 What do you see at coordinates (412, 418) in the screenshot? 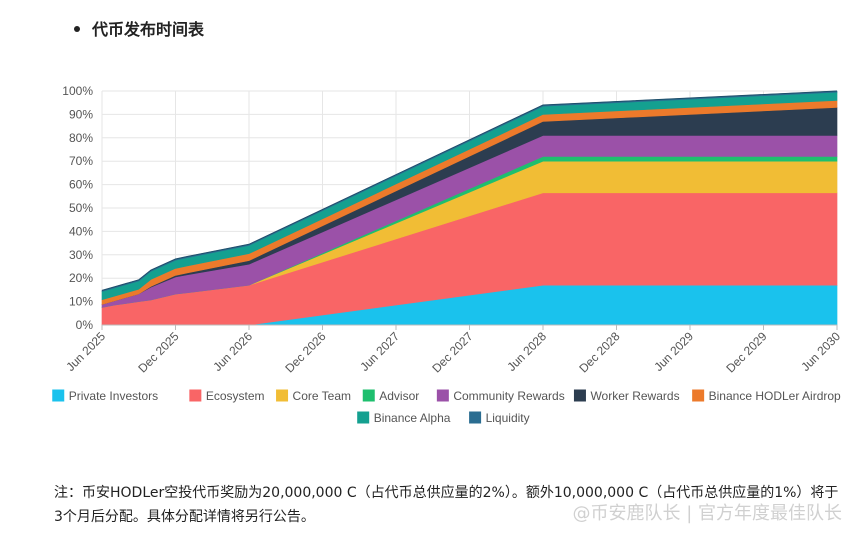
I see `legend-label-binance-alpha: Binance Alpha` at bounding box center [412, 418].